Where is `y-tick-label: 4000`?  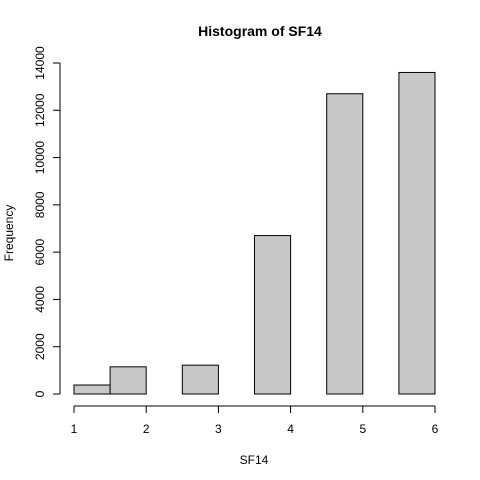 y-tick-label: 4000 is located at coordinates (40, 299).